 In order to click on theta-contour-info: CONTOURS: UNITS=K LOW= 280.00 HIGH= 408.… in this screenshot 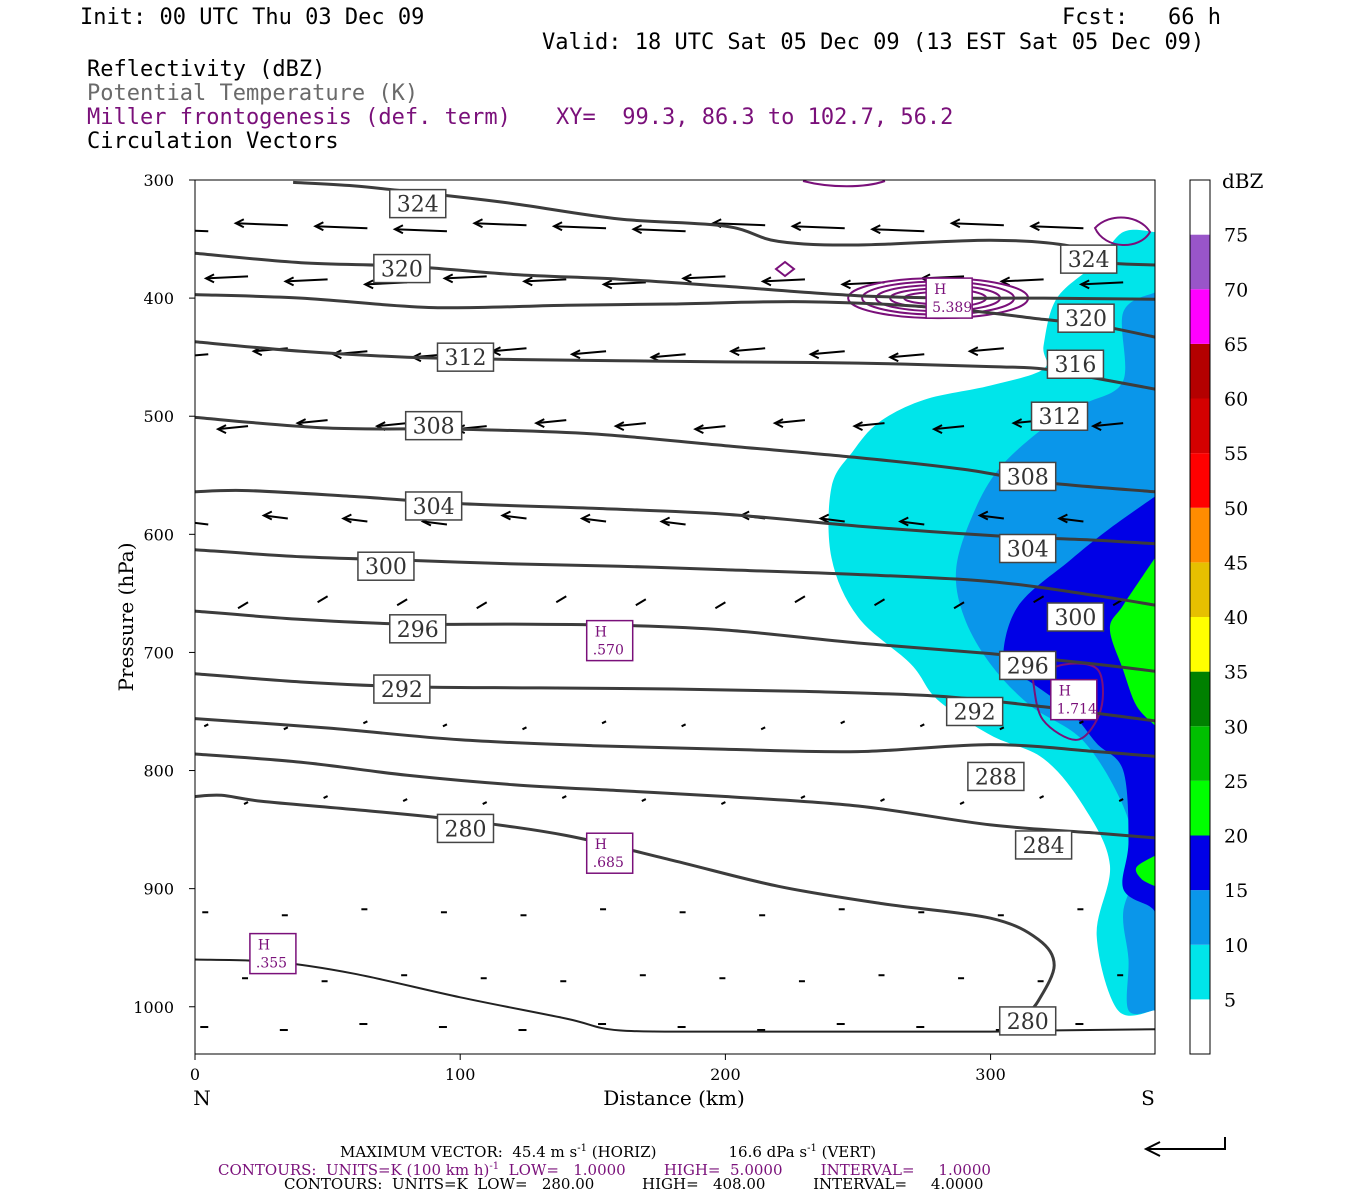, I will do `click(634, 1184)`.